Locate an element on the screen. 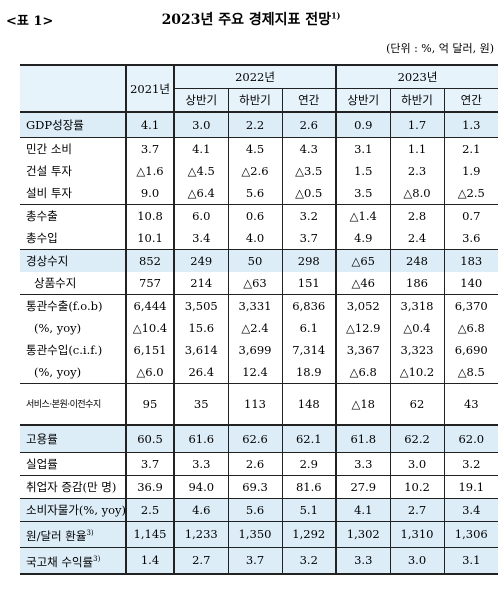 The image size is (502, 607). row-label: 소비자물가(%, yoy) is located at coordinates (73, 510).